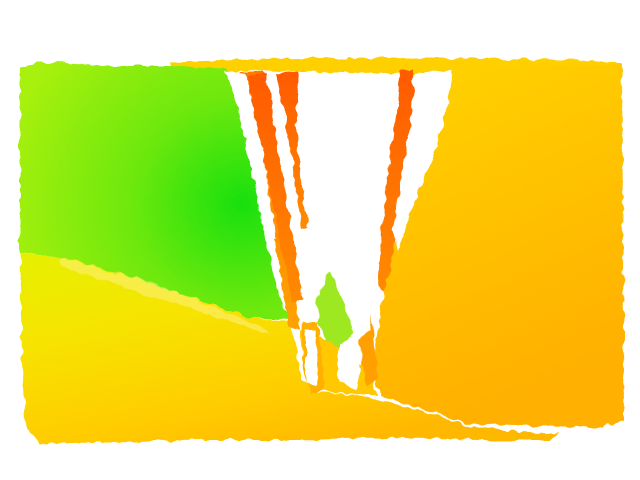 This screenshot has height=480, width=640. What do you see at coordinates (422, 160) in the screenshot?
I see `white-gap-upper` at bounding box center [422, 160].